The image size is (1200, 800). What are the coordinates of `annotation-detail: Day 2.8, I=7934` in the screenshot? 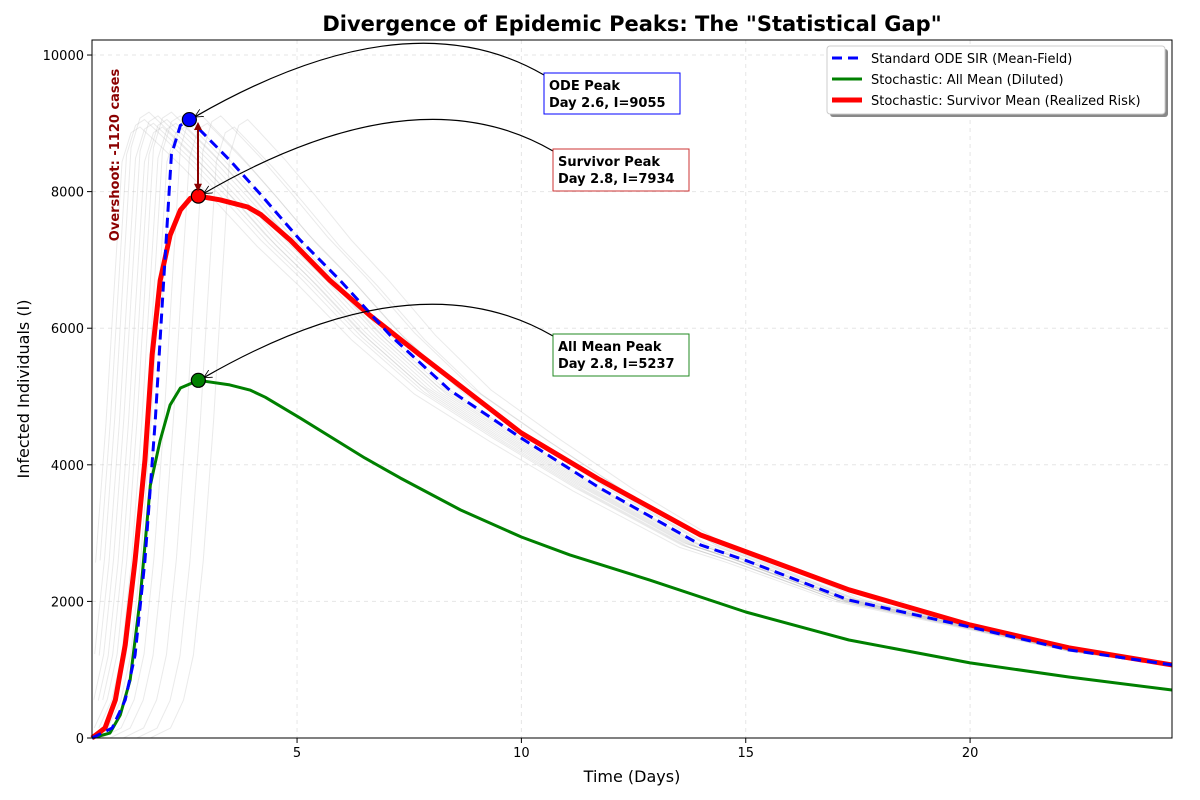 It's located at (616, 179).